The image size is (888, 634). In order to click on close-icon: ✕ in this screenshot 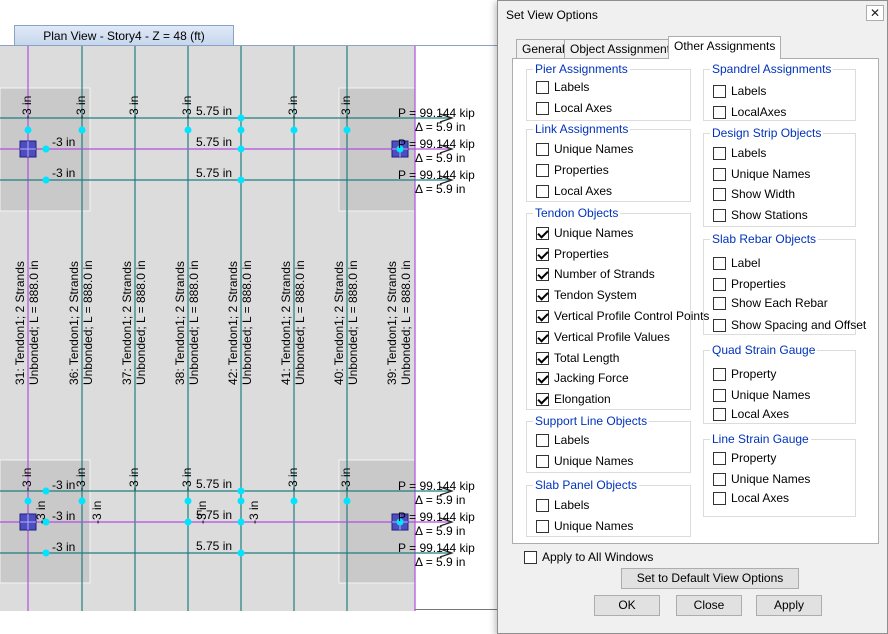, I will do `click(875, 13)`.